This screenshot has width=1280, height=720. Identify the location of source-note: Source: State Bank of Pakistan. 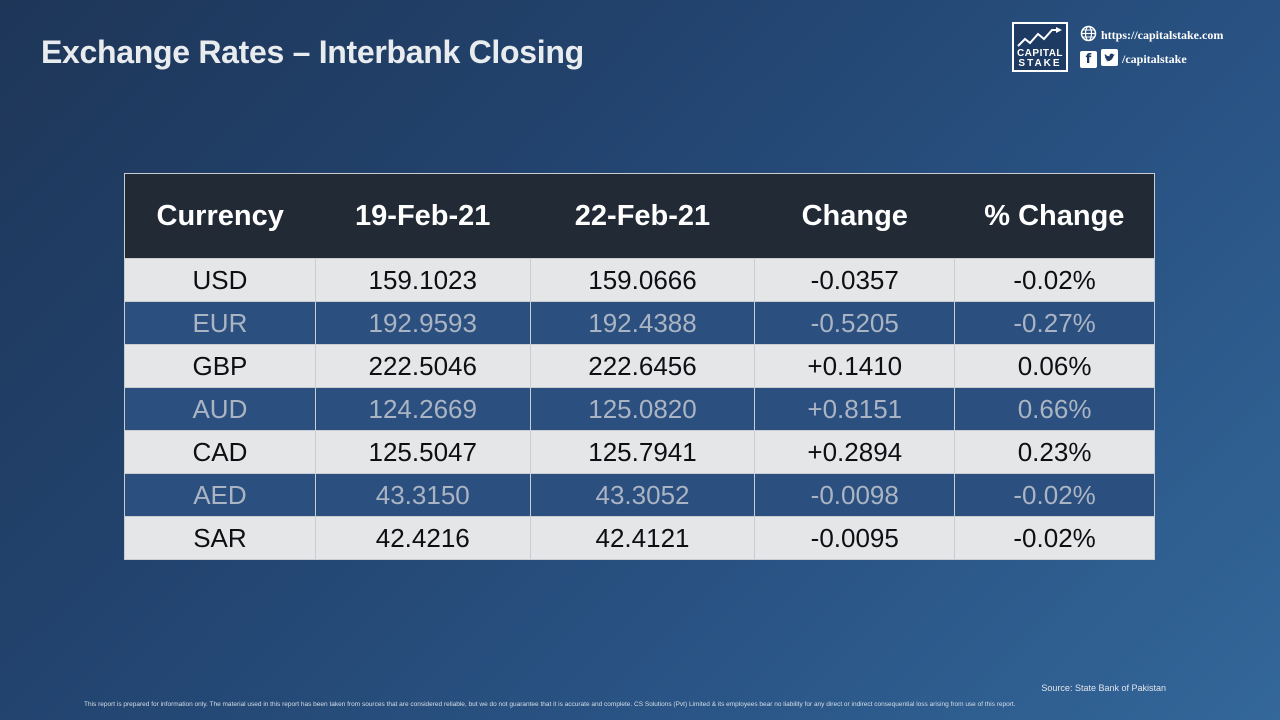
(1103, 688).